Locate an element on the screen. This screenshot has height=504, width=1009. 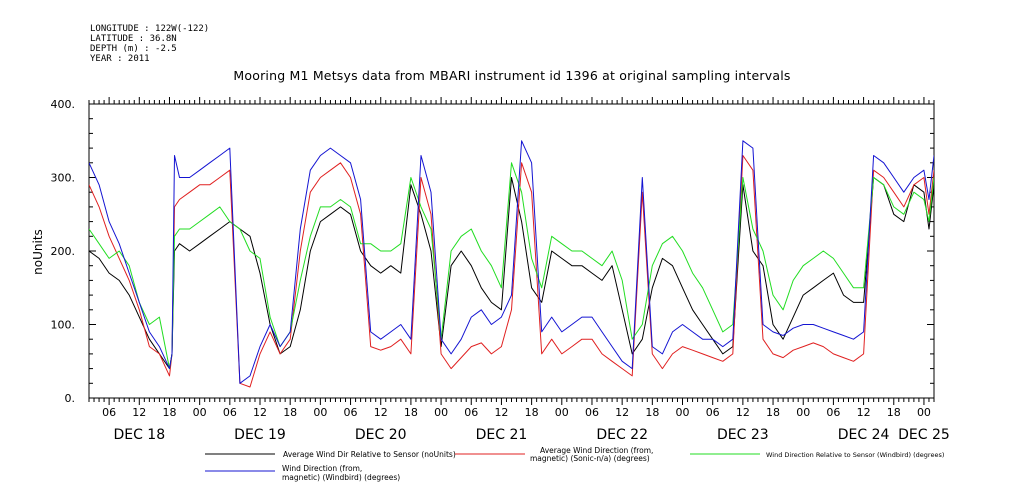
meta-longitude: LONGITUDE : 122W(-122) is located at coordinates (149, 29).